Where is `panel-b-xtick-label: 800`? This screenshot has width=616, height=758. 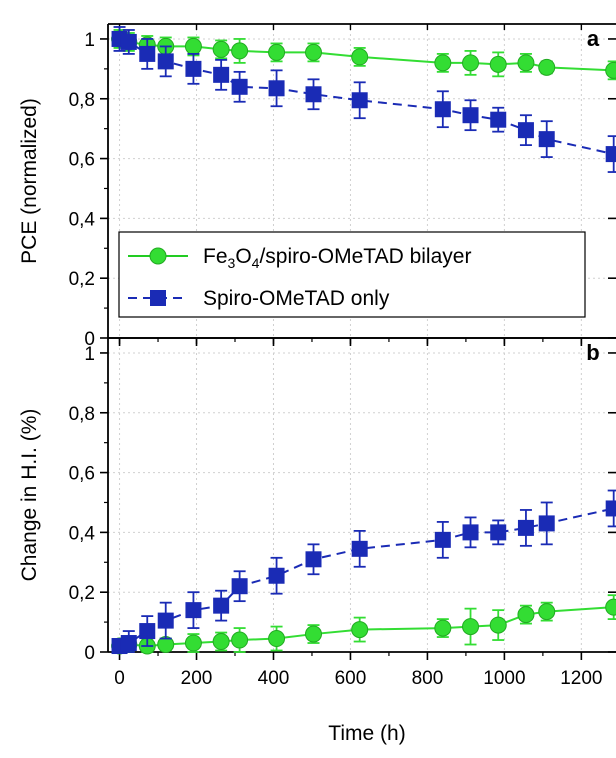
panel-b-xtick-label: 800 is located at coordinates (428, 678).